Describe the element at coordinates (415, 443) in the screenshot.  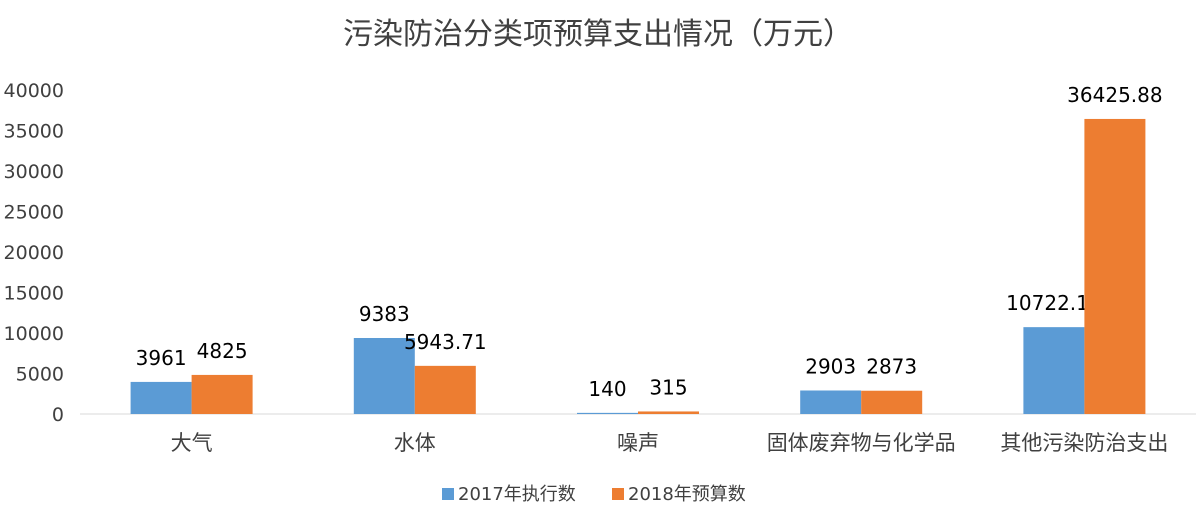
I see `category-label: 水体` at that location.